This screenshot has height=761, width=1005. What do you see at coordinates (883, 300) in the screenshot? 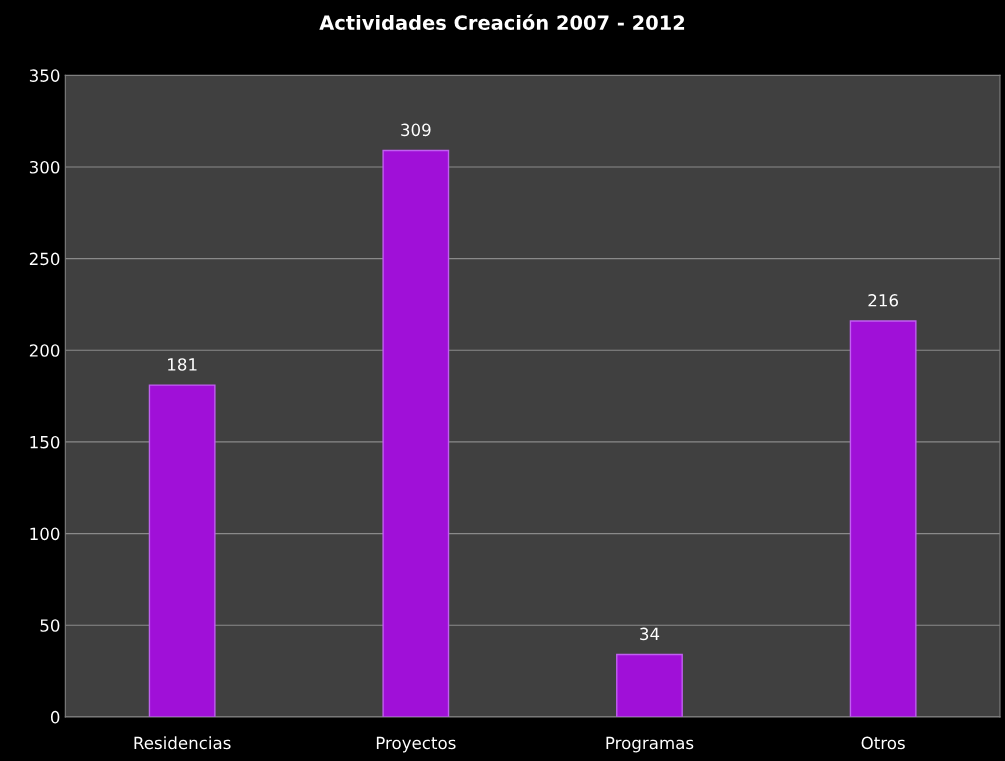
I see `data-label: 216` at bounding box center [883, 300].